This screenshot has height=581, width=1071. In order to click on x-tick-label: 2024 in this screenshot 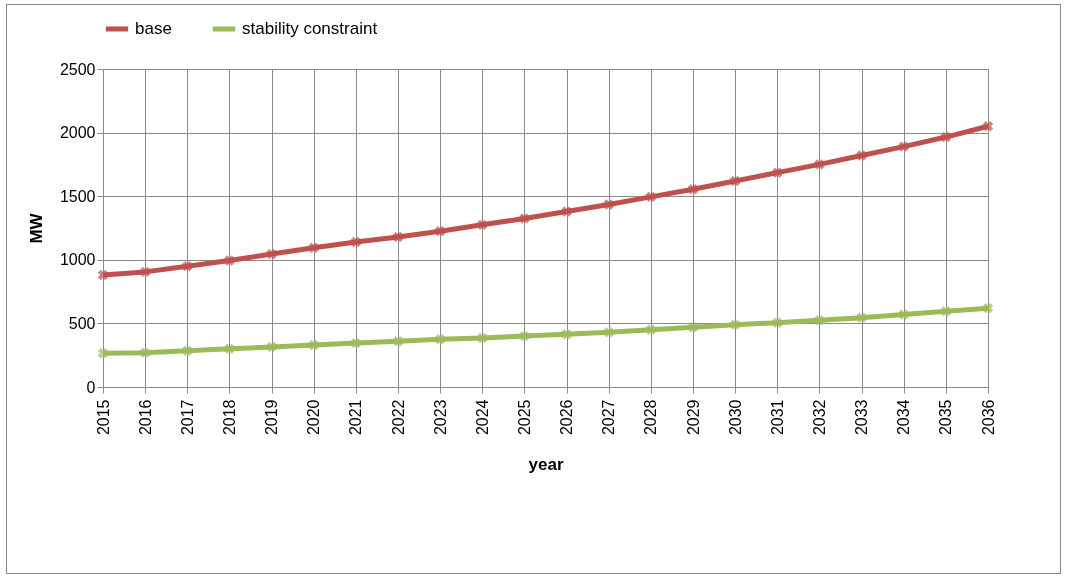, I will do `click(482, 417)`.